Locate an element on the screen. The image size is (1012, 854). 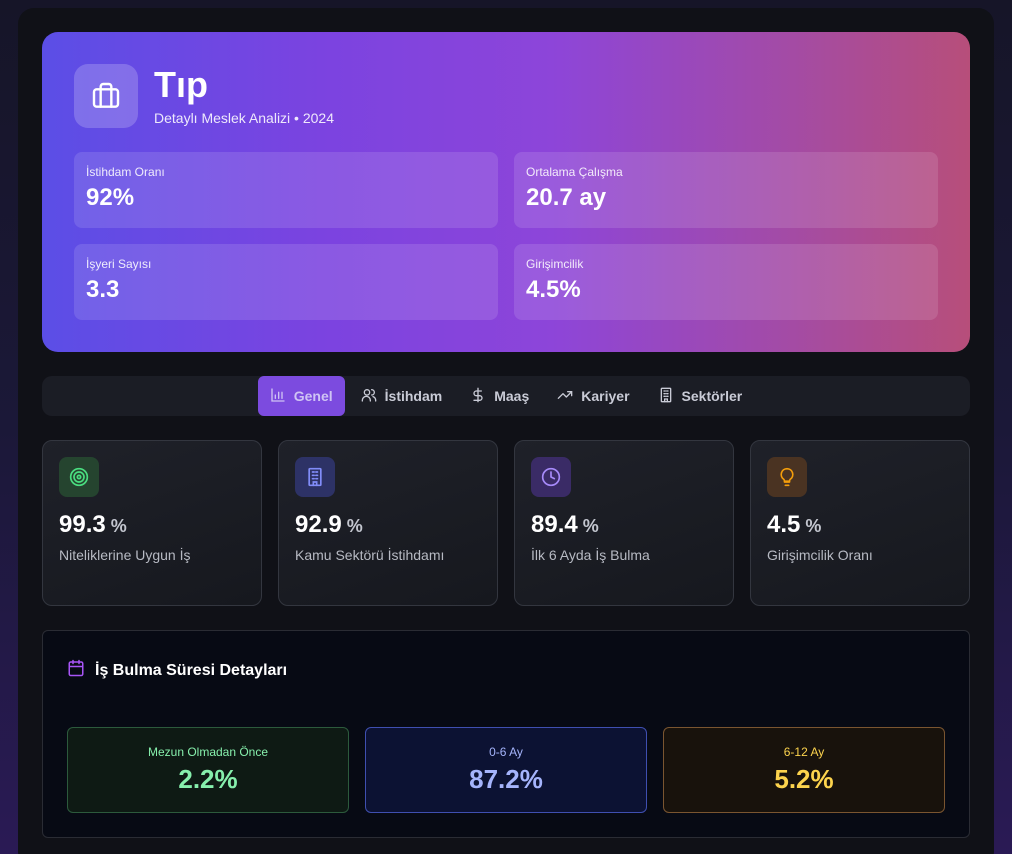
stat-value: 3.3 is located at coordinates (103, 289).